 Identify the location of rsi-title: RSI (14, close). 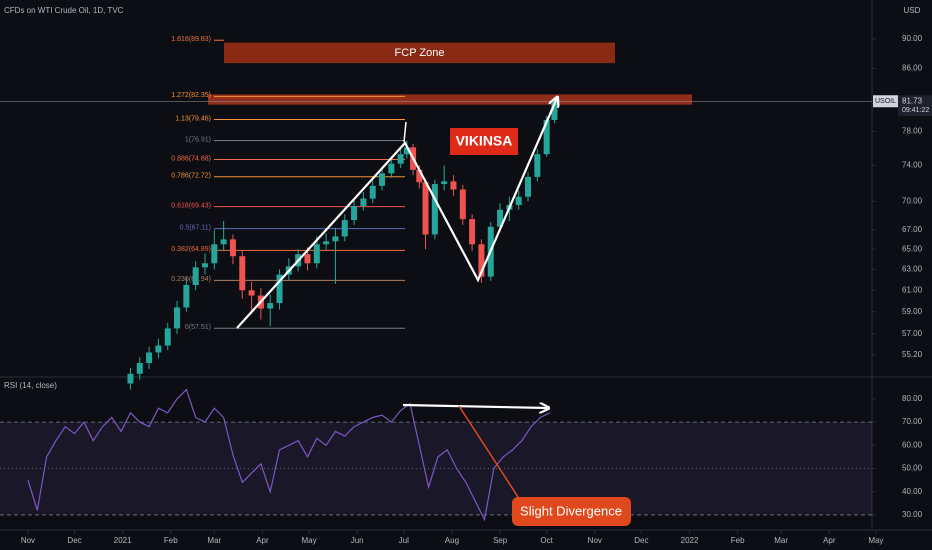
(30, 385).